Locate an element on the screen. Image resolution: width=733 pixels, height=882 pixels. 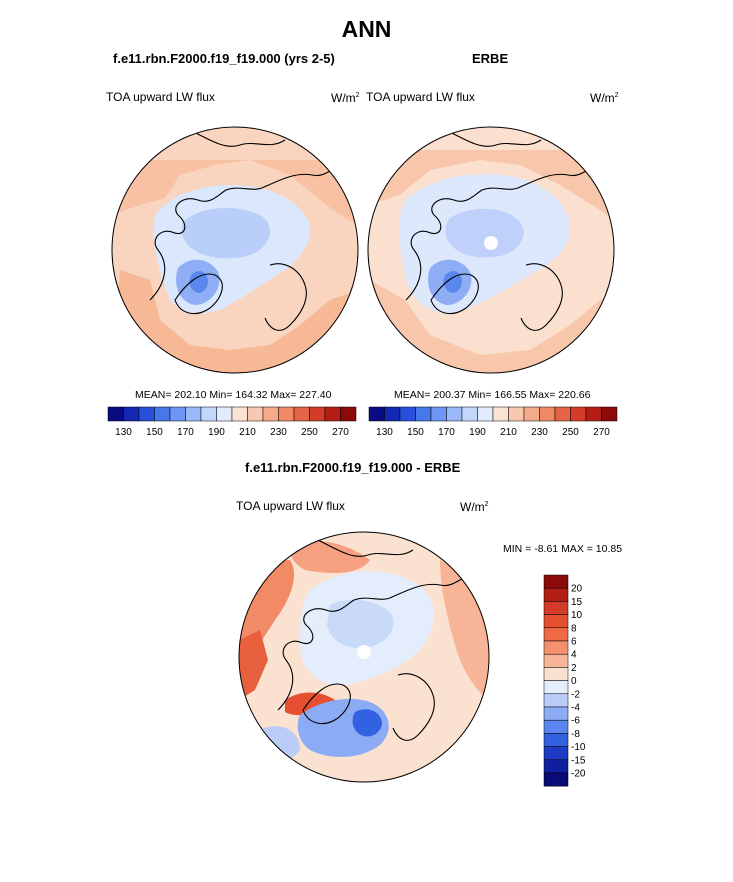
panel1-case-title: f.e11.rbn.F2000.f19_f19.000 (yrs 2-5) is located at coordinates (224, 58).